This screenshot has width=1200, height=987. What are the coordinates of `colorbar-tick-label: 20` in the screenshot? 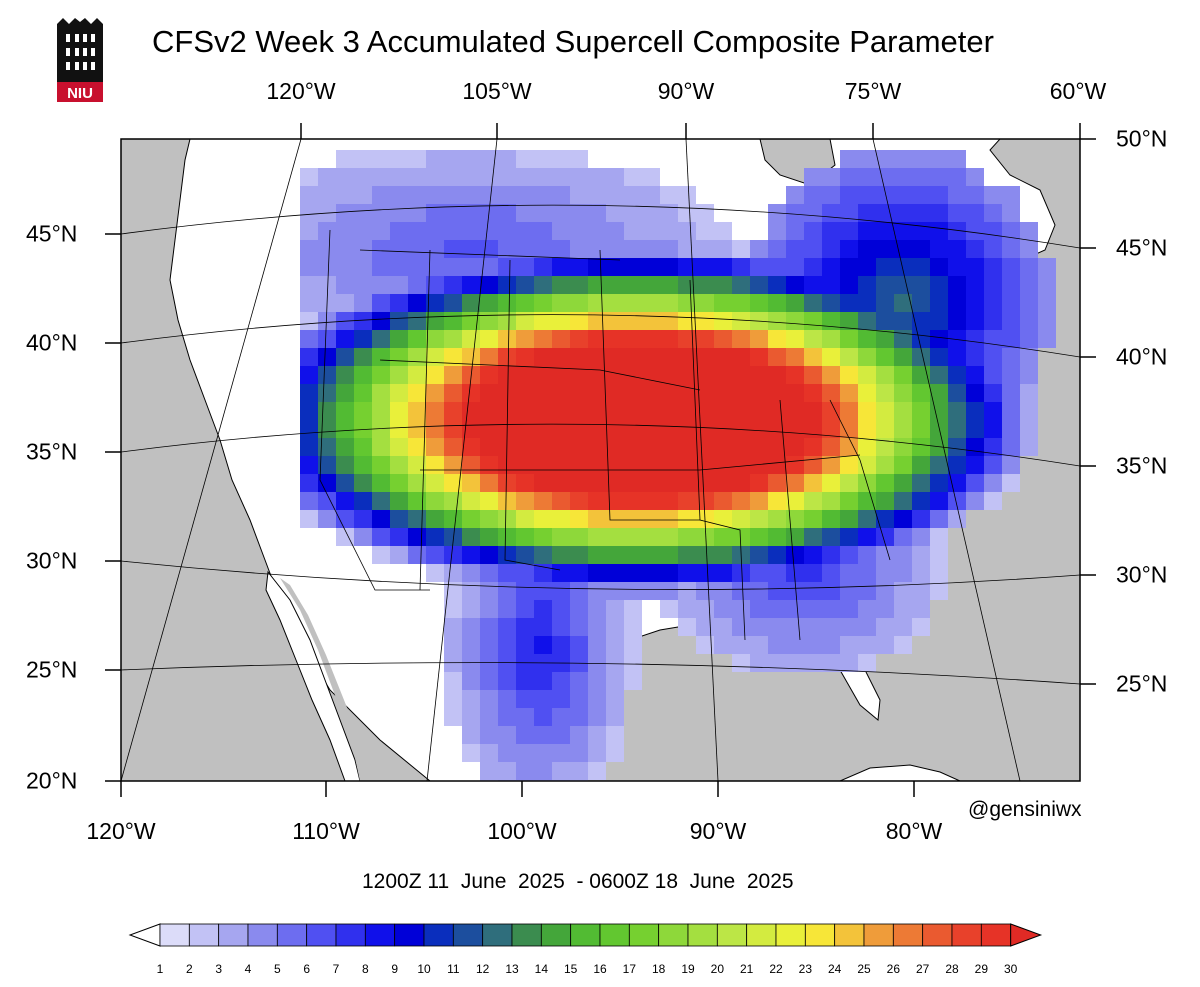 It's located at (717, 969).